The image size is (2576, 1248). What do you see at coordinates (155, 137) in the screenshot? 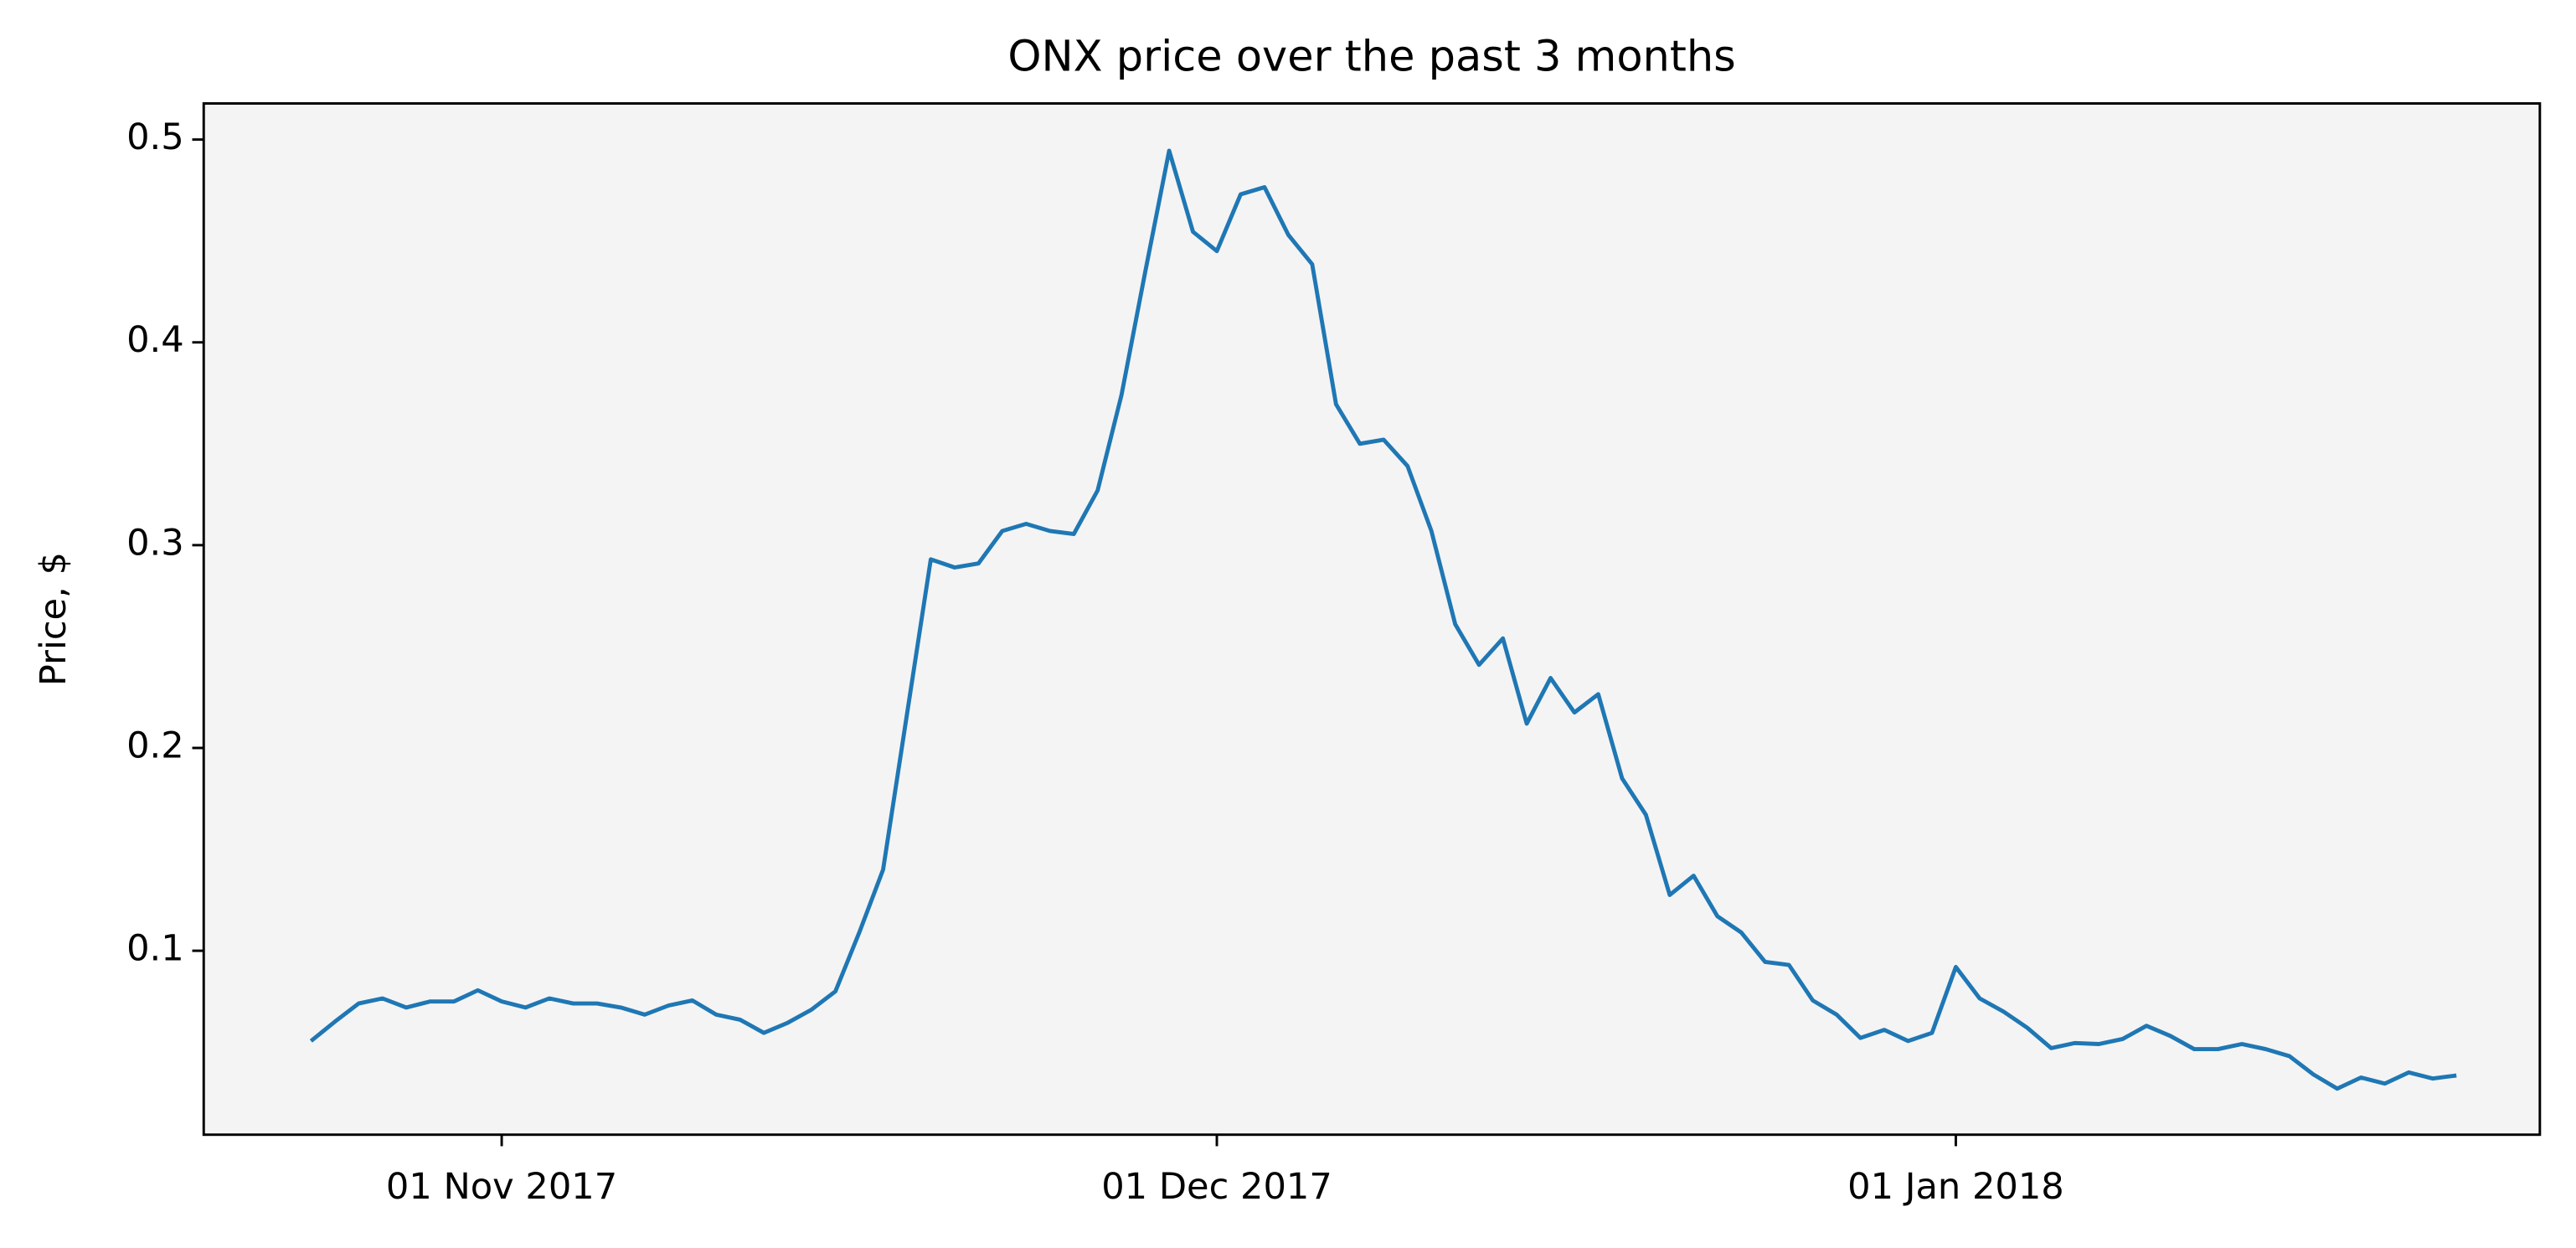
I see `y-tick-label: 0.5` at bounding box center [155, 137].